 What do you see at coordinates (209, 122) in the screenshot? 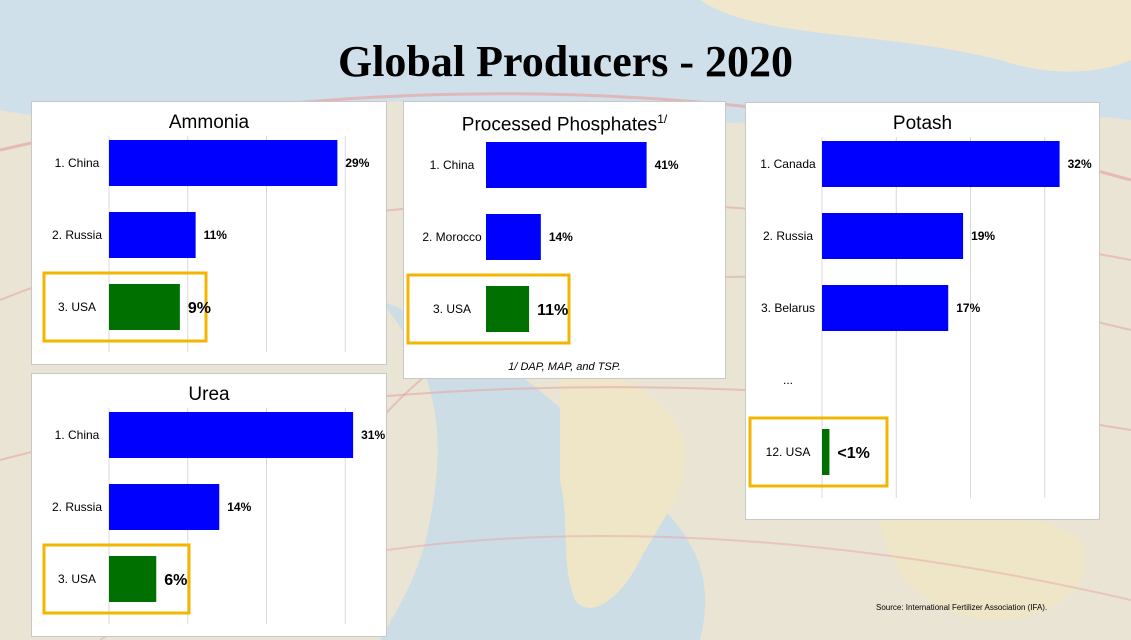
I see `chart-title: Ammonia` at bounding box center [209, 122].